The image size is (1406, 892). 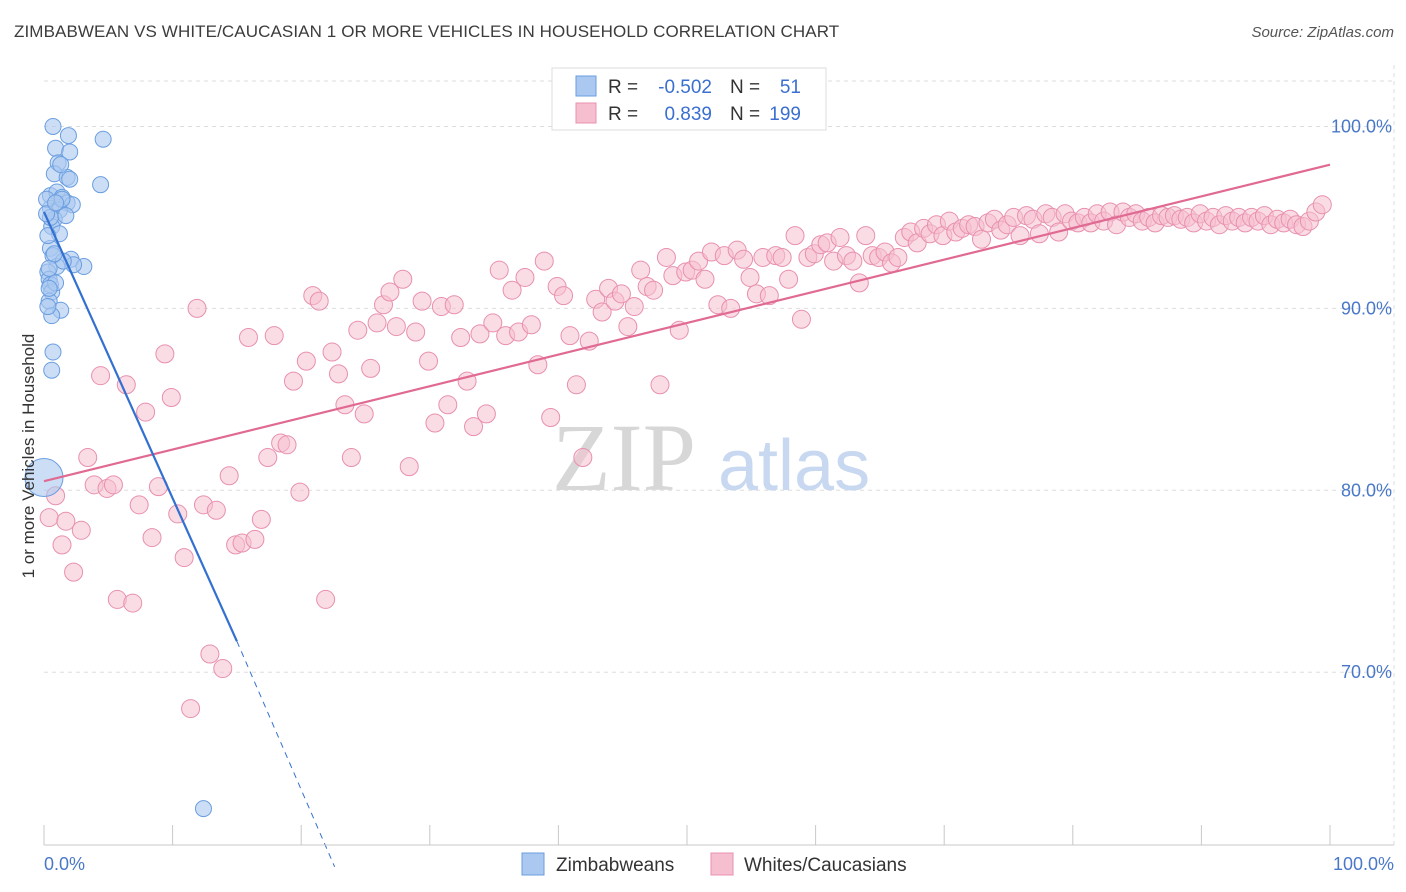 I want to click on legend-swatch-whites, so click(x=586, y=113).